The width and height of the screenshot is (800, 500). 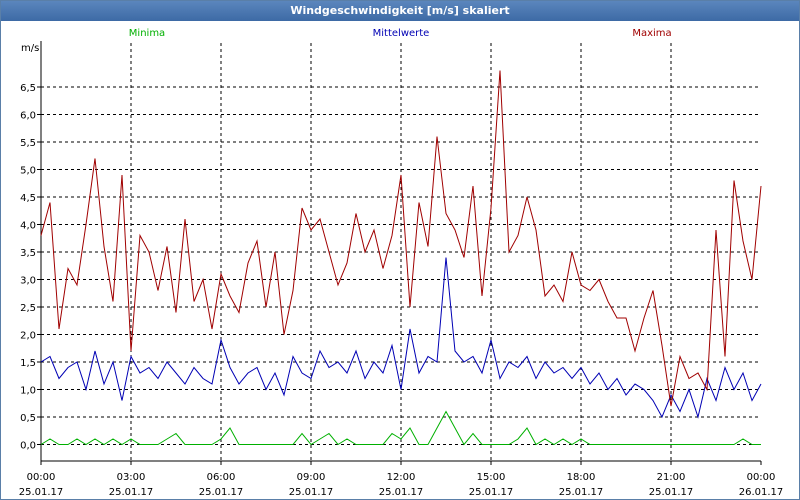 I want to click on x-tick-time-label: 09:00, so click(x=311, y=477).